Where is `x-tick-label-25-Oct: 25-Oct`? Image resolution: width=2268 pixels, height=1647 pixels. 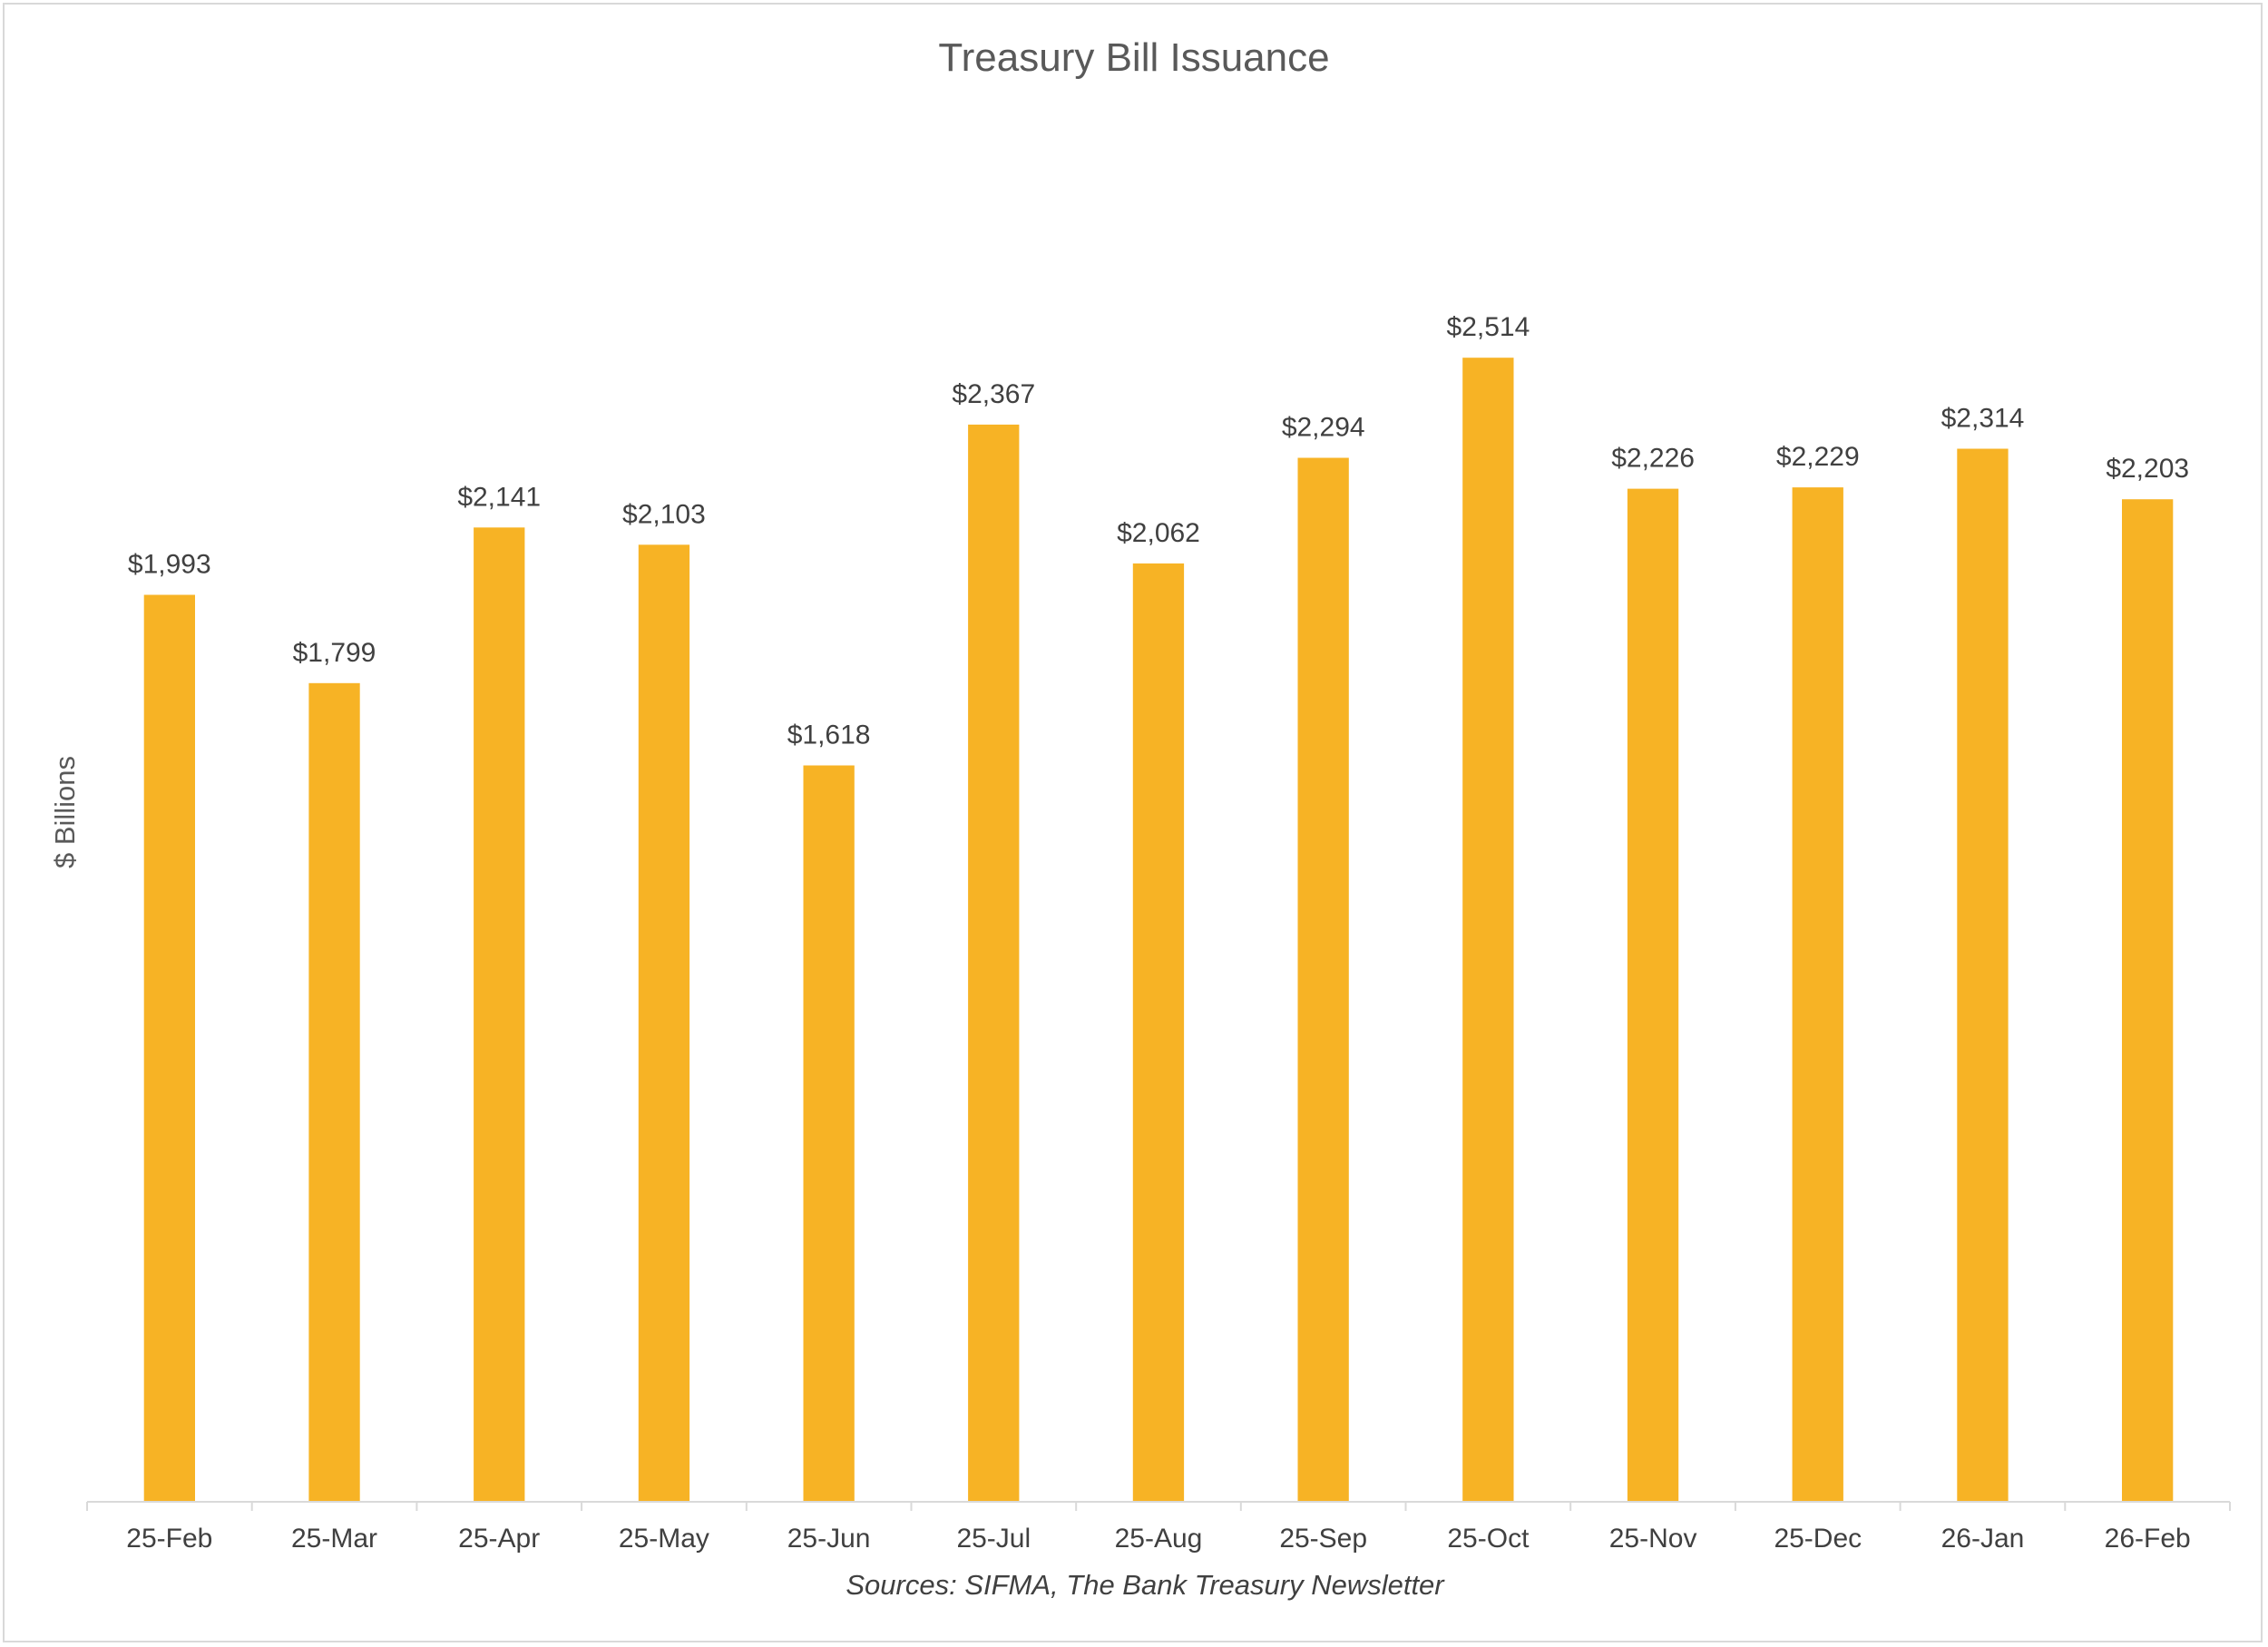
x-tick-label-25-Oct: 25-Oct is located at coordinates (1489, 1539).